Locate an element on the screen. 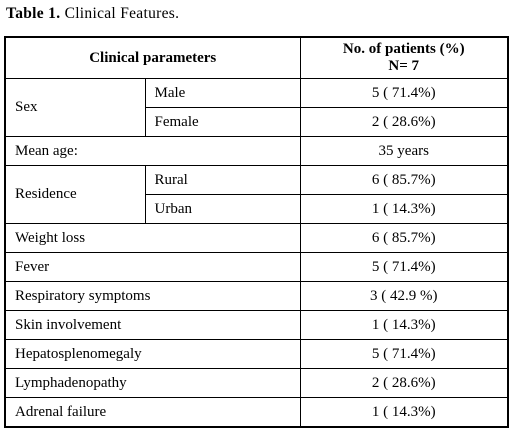  row: Adrenal failure 1 ( 14.3%) is located at coordinates (256, 412).